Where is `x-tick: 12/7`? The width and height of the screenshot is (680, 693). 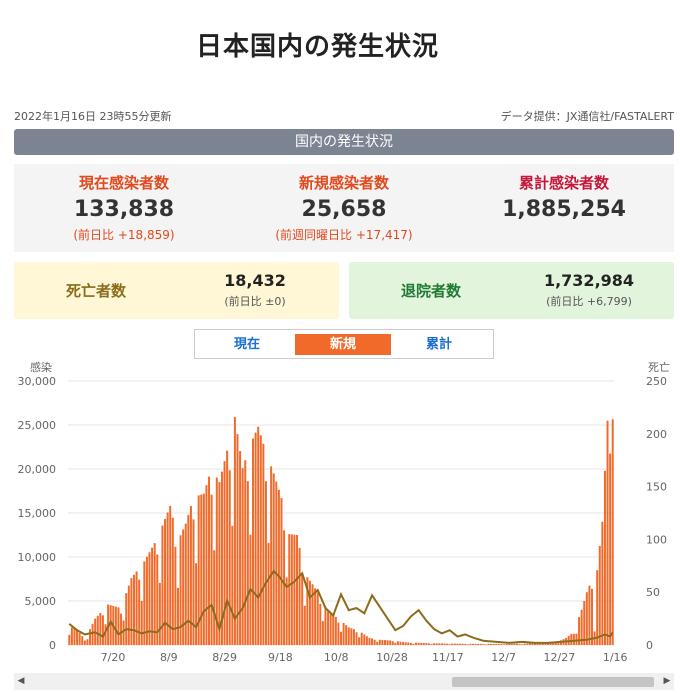
x-tick: 12/7 is located at coordinates (503, 657).